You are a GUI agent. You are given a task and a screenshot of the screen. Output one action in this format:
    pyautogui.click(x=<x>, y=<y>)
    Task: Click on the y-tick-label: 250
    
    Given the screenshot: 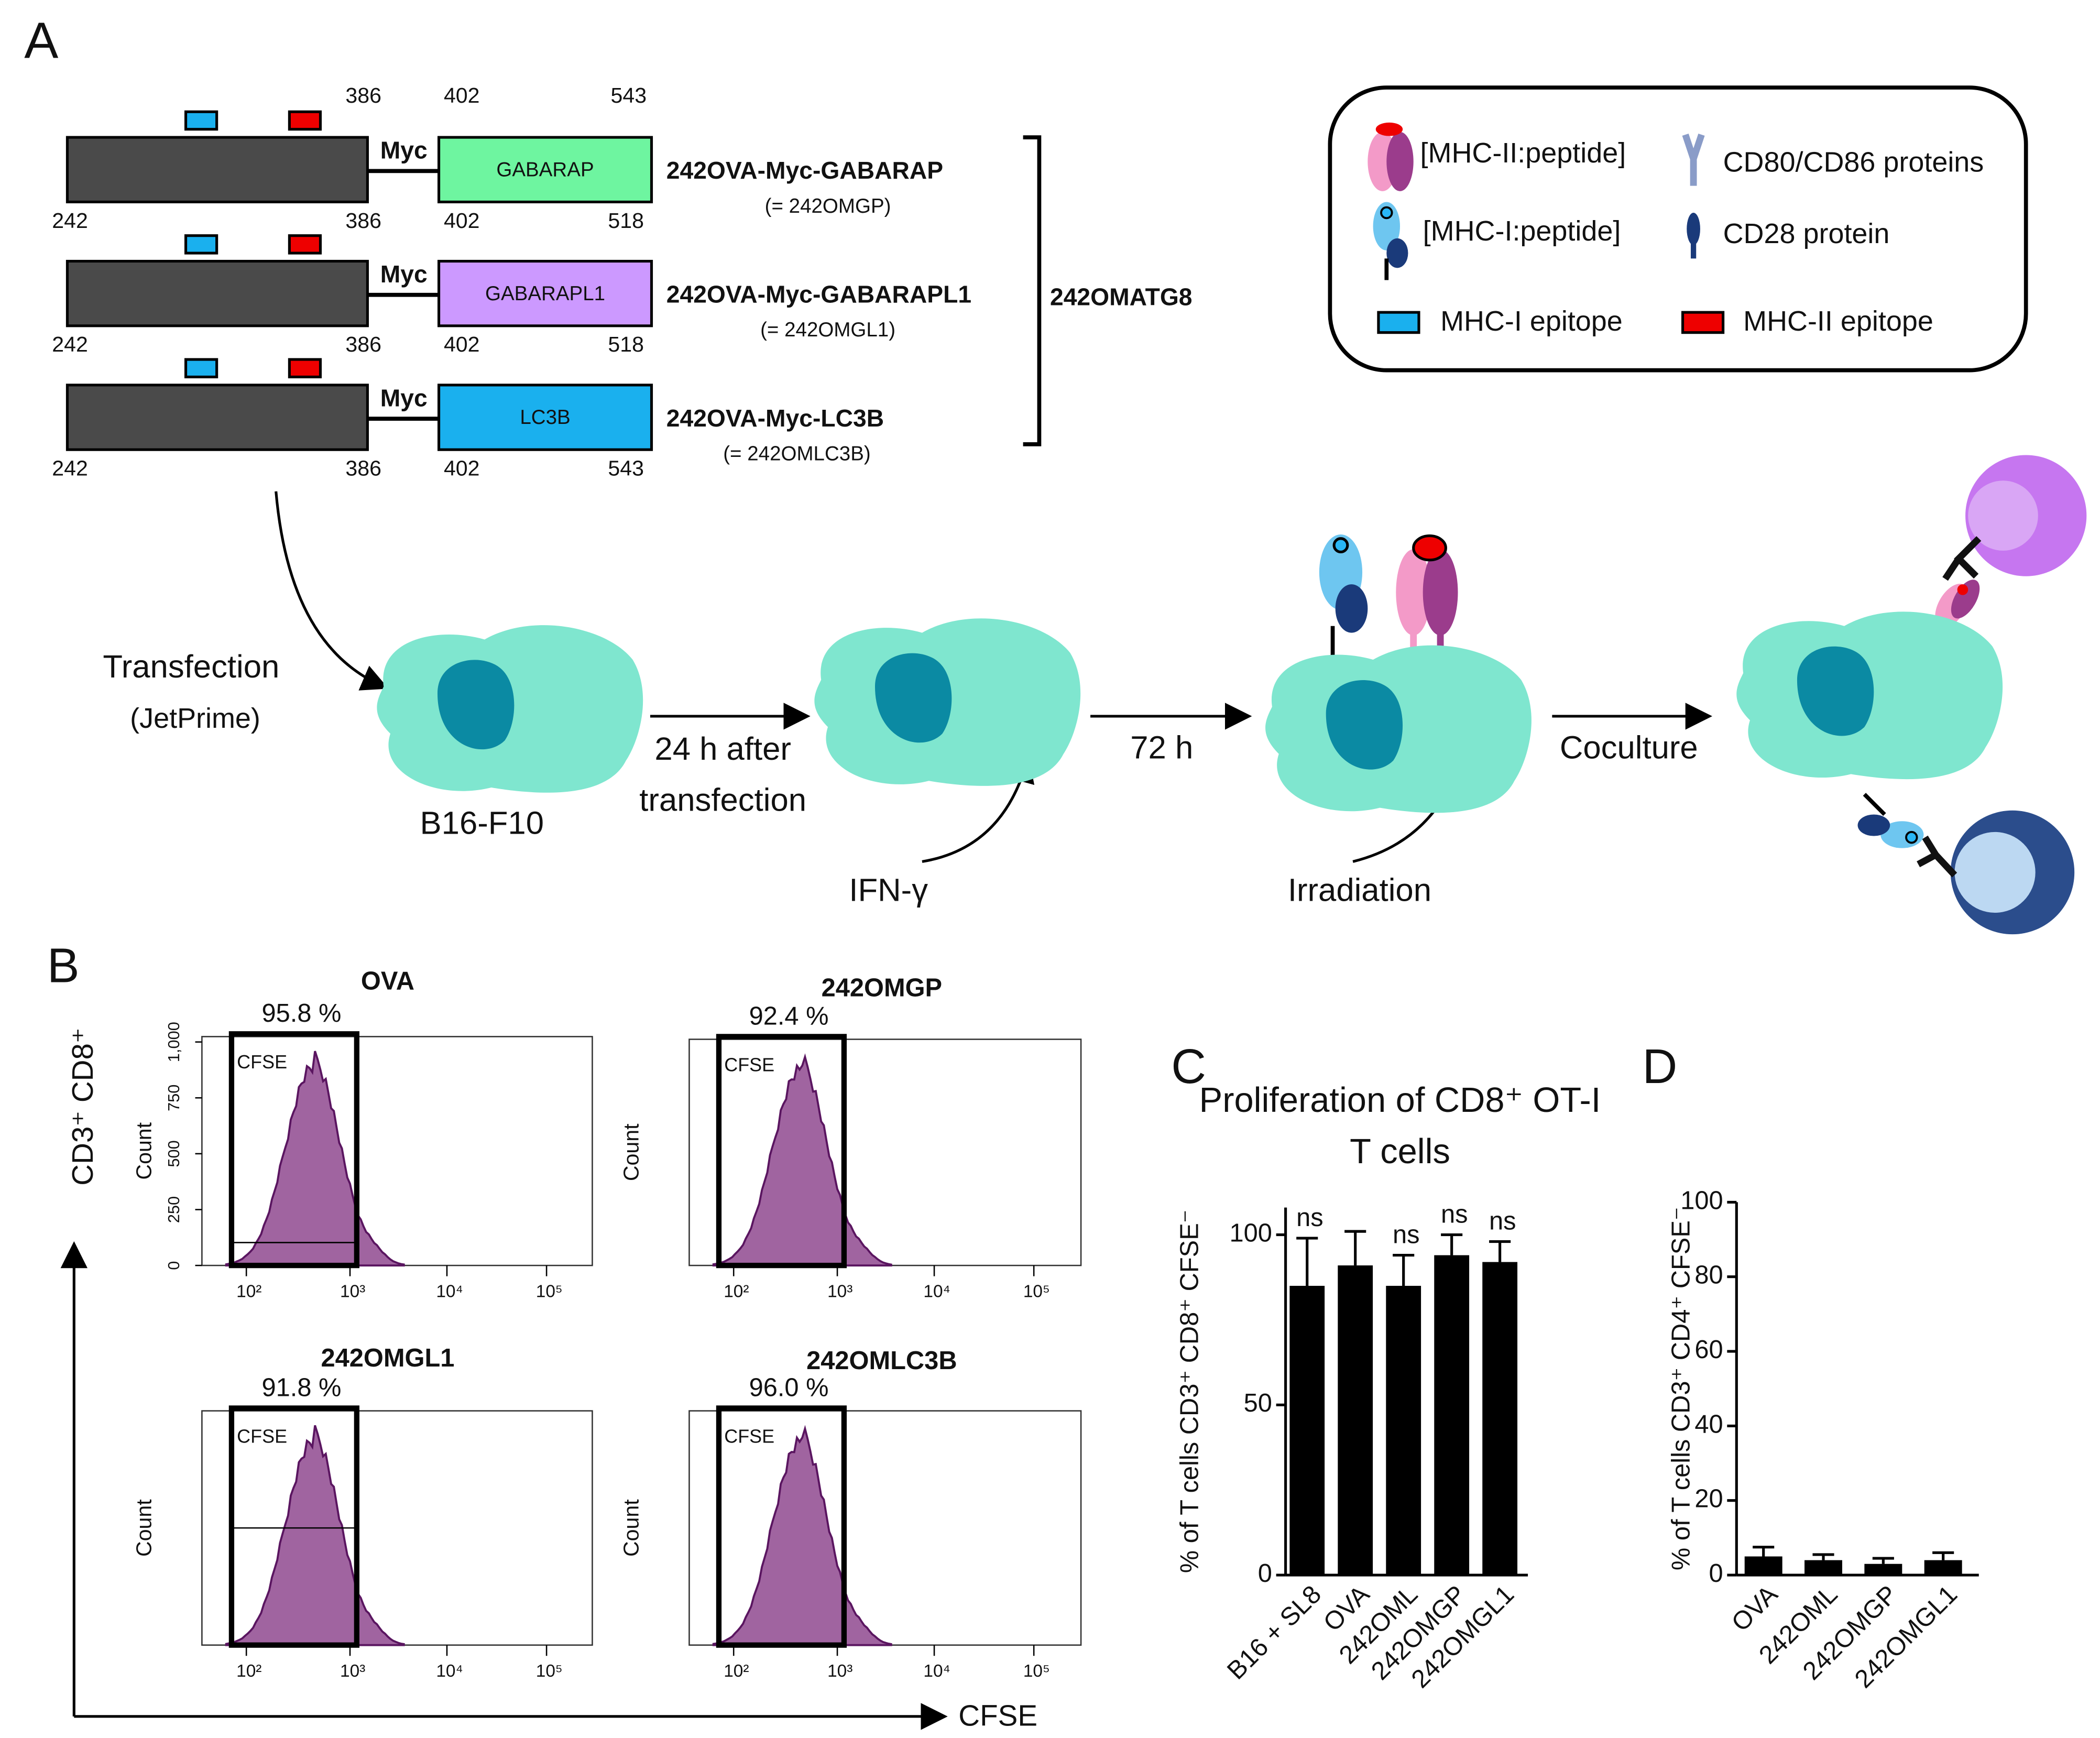 What is the action you would take?
    pyautogui.click(x=174, y=1209)
    